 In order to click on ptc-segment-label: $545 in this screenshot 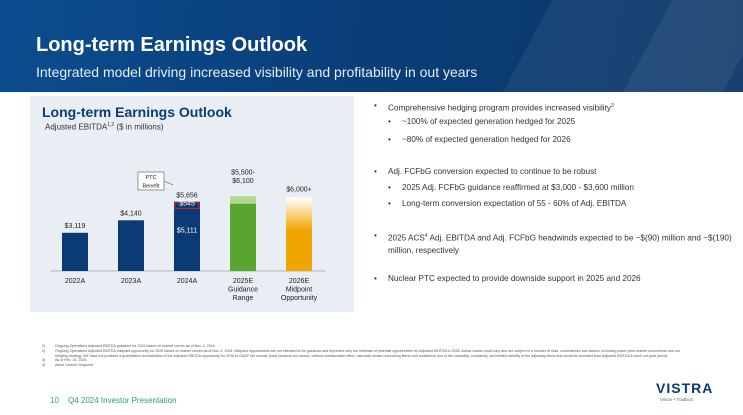, I will do `click(187, 203)`.